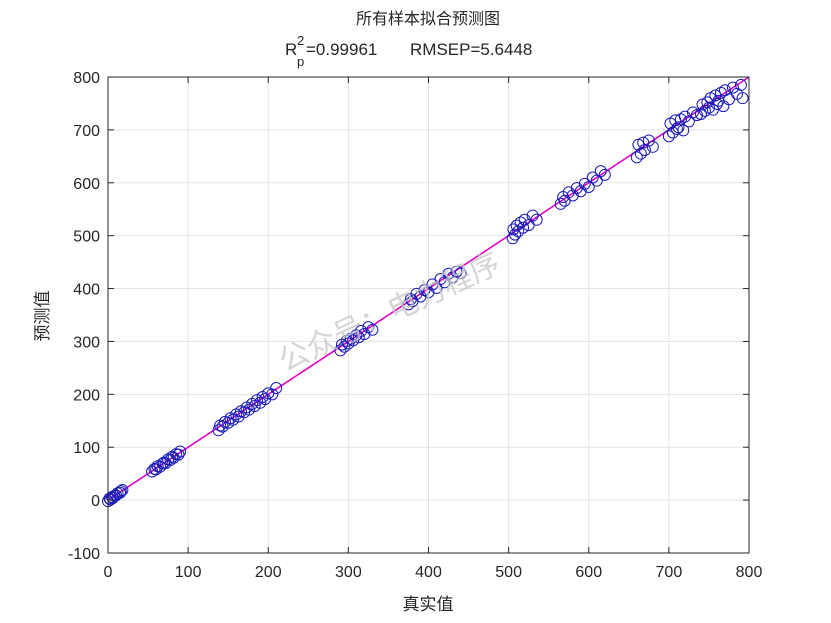 This screenshot has height=623, width=831. I want to click on x-tick-label: 0, so click(108, 572).